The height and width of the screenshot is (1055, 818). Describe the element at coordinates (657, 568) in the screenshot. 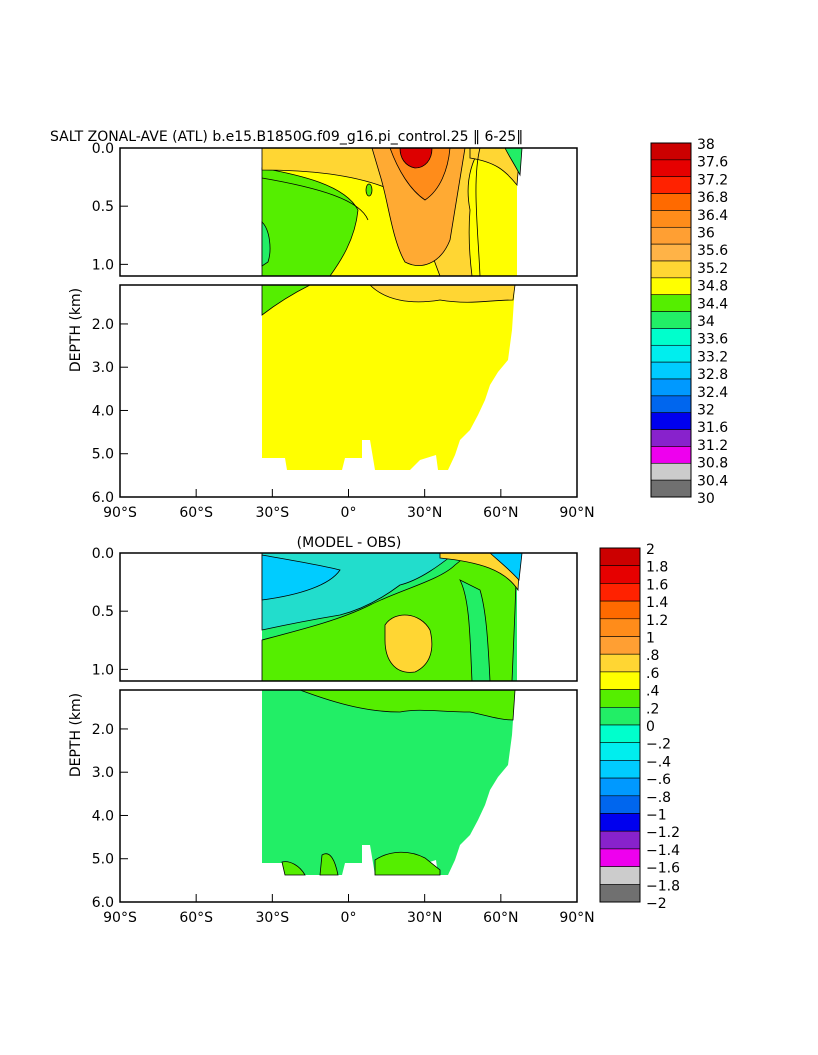

I see `colorbar-label: 1.8` at that location.